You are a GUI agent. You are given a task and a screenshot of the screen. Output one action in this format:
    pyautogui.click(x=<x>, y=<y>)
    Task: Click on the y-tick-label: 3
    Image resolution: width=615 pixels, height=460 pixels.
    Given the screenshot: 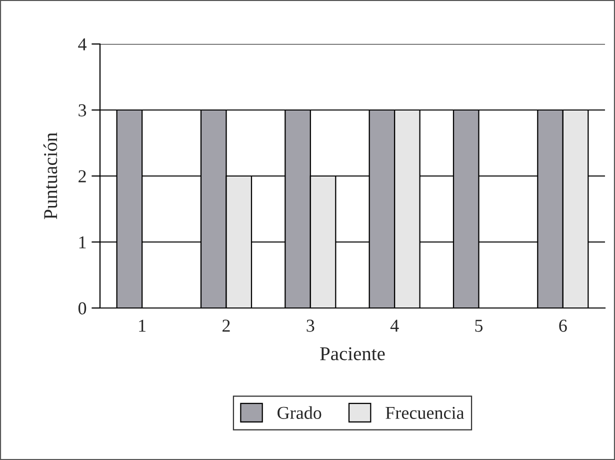 What is the action you would take?
    pyautogui.click(x=82, y=110)
    